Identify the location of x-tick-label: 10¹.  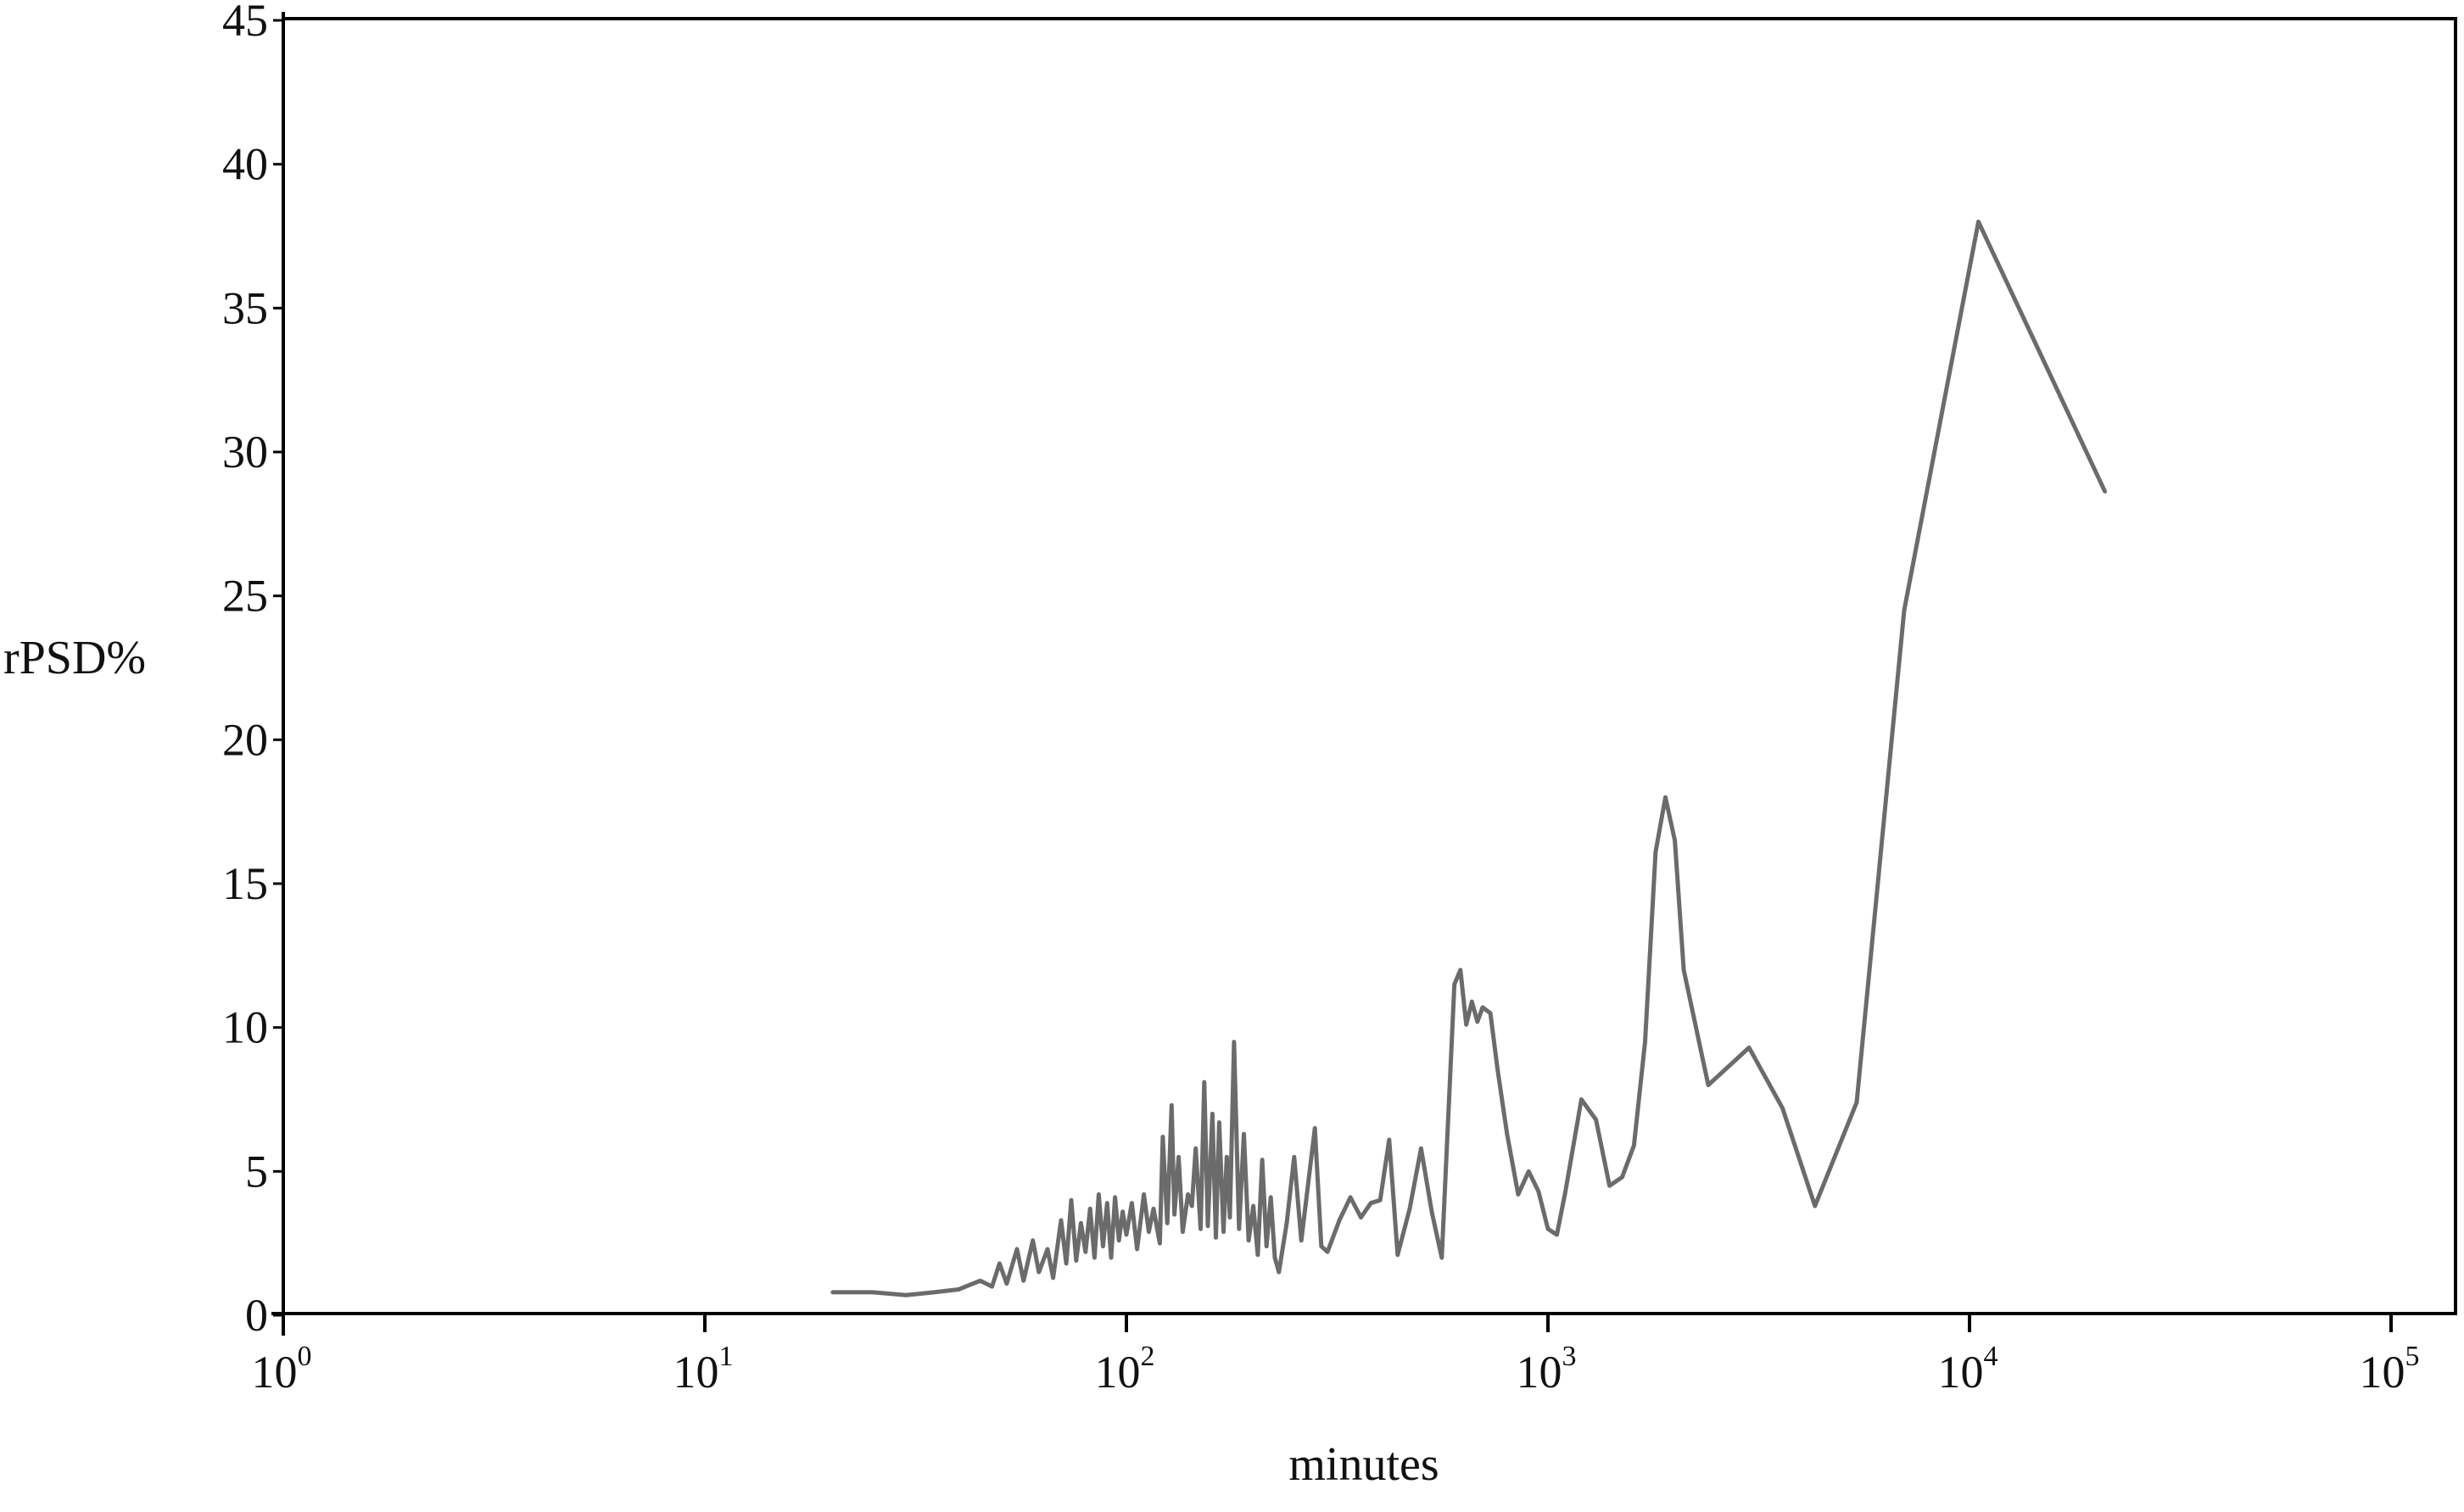
(703, 1369).